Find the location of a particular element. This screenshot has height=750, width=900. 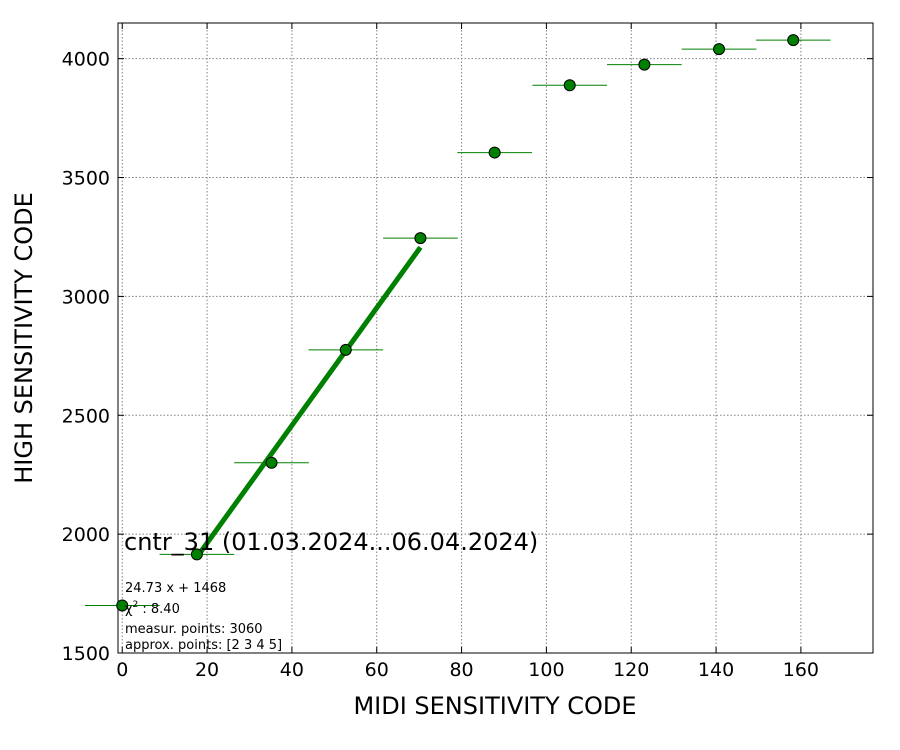

x-tick-label: 120 is located at coordinates (631, 670).